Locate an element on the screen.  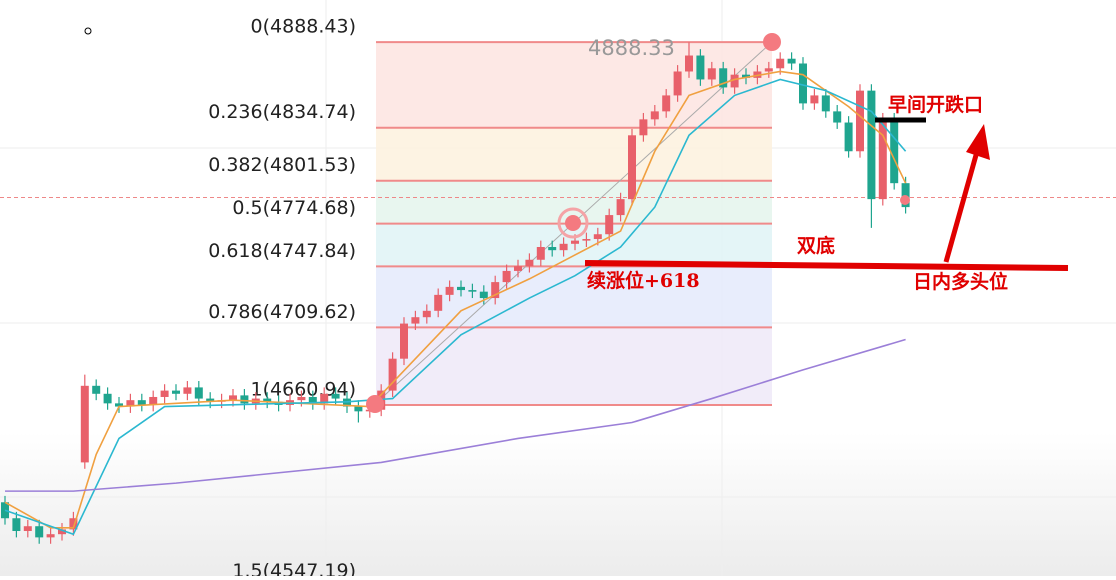
annotation: 日内多头位 is located at coordinates (960, 281).